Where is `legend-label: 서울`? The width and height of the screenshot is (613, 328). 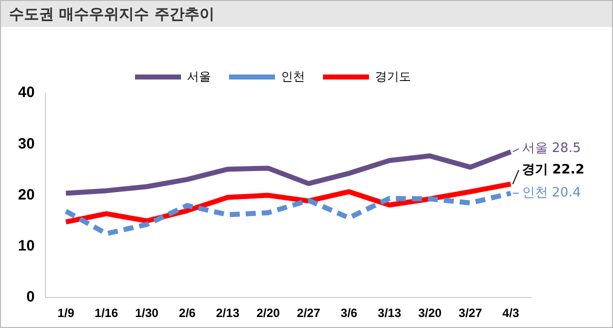
legend-label: 서울 is located at coordinates (199, 76).